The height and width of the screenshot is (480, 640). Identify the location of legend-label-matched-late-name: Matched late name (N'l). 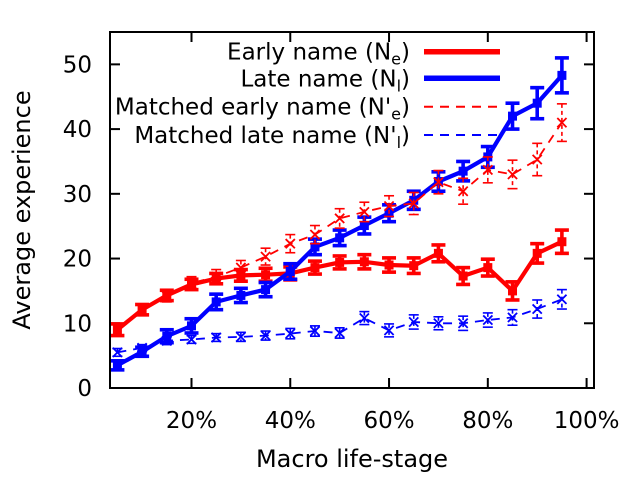
(272, 137).